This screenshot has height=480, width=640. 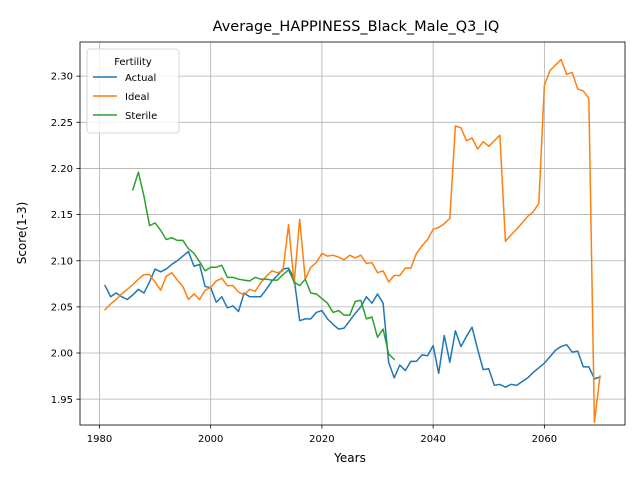 I want to click on legend-box, so click(x=133, y=91).